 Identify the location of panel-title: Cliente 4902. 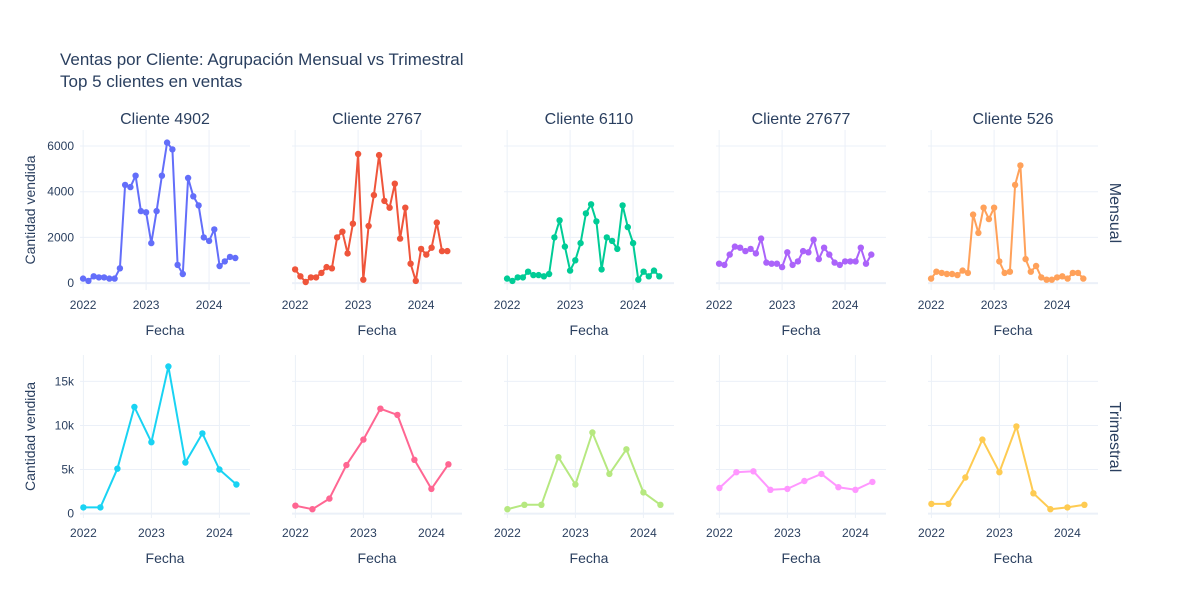
(165, 119).